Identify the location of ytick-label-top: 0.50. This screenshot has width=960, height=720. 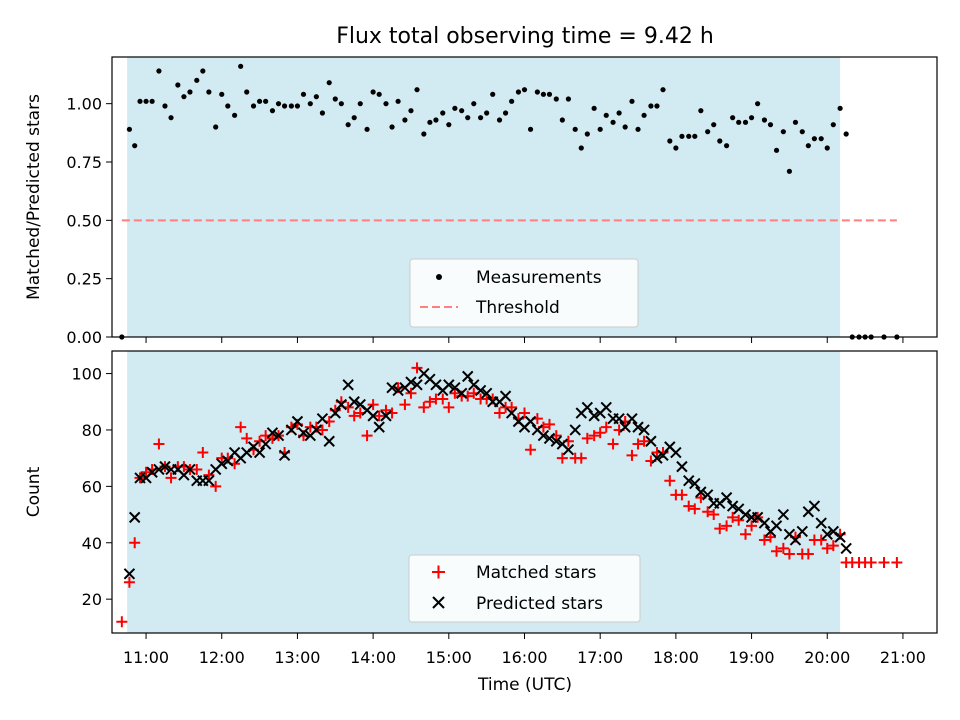
(84, 220).